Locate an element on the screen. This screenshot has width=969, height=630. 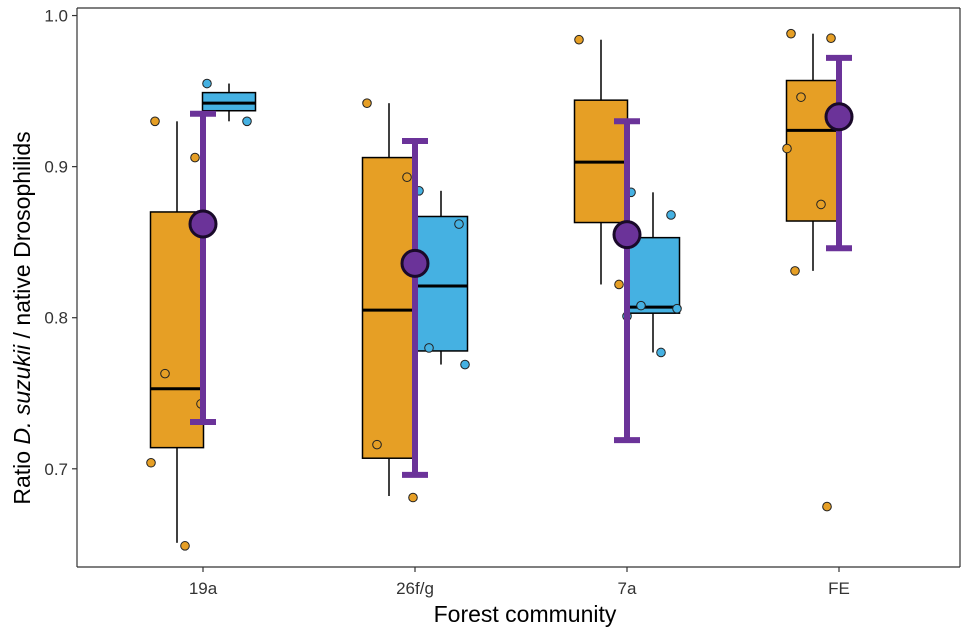
x-axis-title: Forest community is located at coordinates (525, 614).